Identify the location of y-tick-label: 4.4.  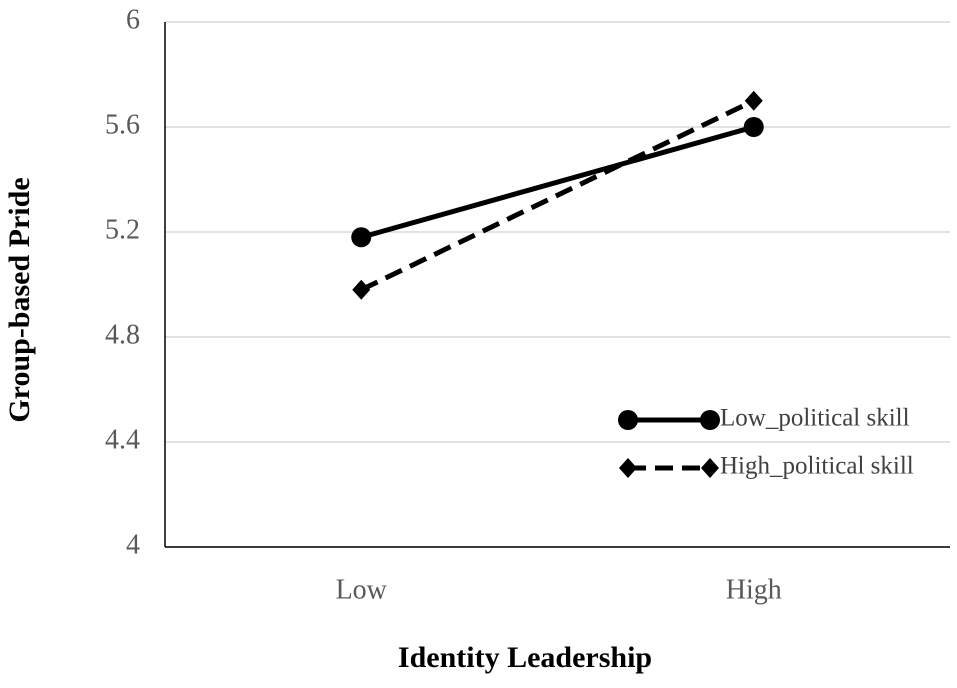
(122, 439).